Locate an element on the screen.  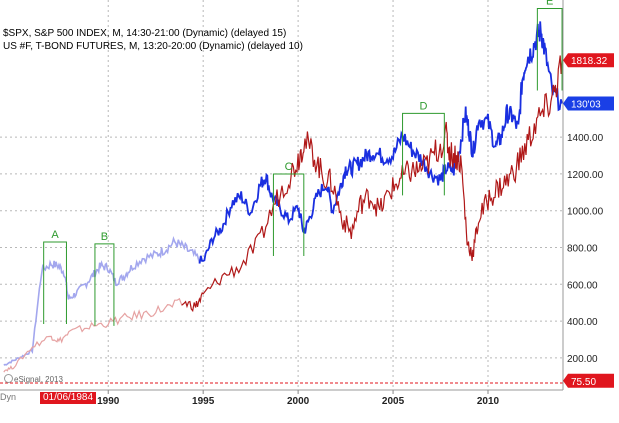
dyn-label: Dyn is located at coordinates (8, 397).